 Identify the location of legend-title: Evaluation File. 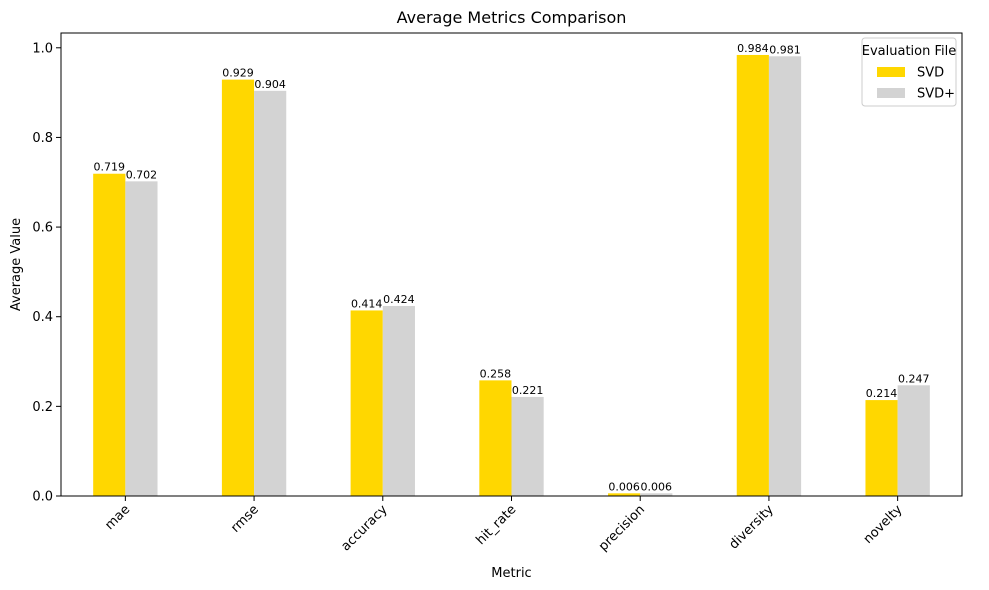
(909, 51).